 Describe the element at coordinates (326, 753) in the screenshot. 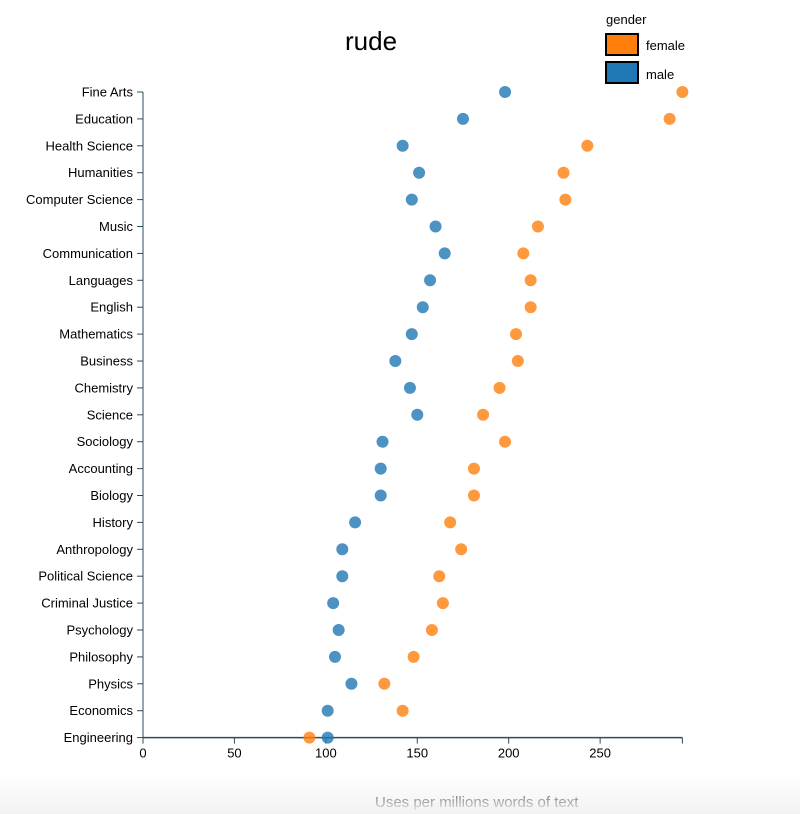

I see `x-tick-label: 100` at that location.